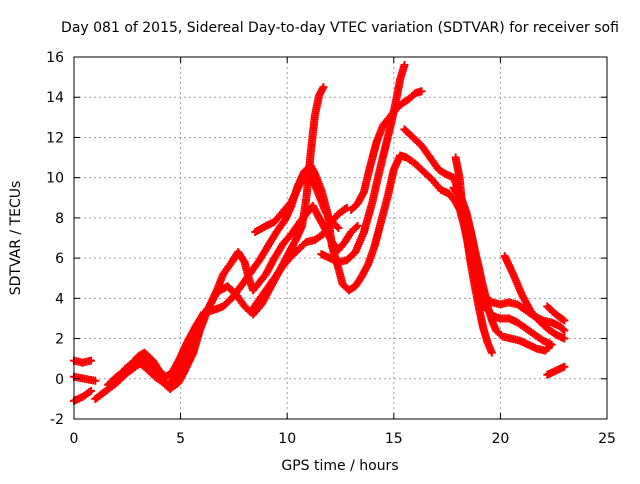 The width and height of the screenshot is (640, 484). What do you see at coordinates (607, 439) in the screenshot?
I see `x-tick-label: 25` at bounding box center [607, 439].